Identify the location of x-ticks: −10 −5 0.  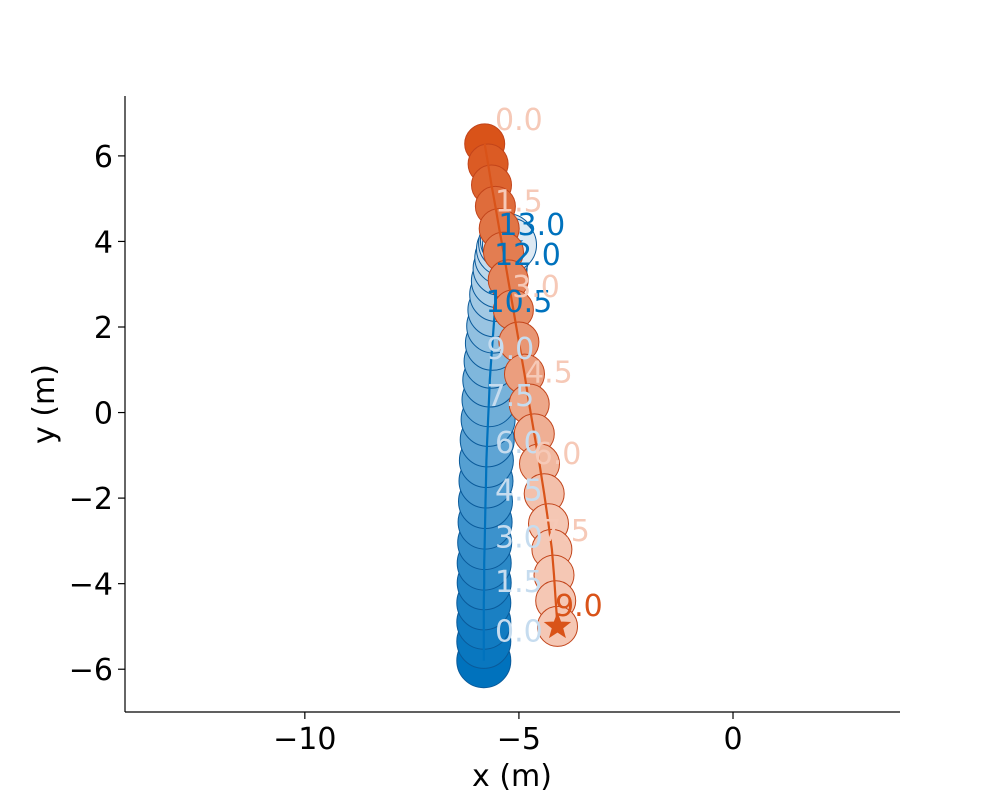
(508, 734).